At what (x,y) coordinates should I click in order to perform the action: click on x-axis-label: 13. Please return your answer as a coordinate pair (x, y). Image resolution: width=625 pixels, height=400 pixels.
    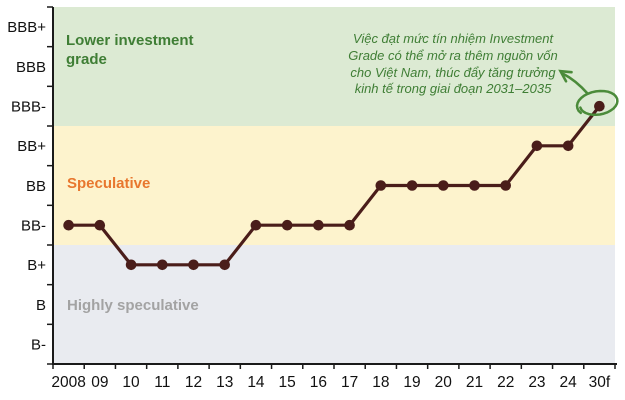
    Looking at the image, I should click on (224, 382).